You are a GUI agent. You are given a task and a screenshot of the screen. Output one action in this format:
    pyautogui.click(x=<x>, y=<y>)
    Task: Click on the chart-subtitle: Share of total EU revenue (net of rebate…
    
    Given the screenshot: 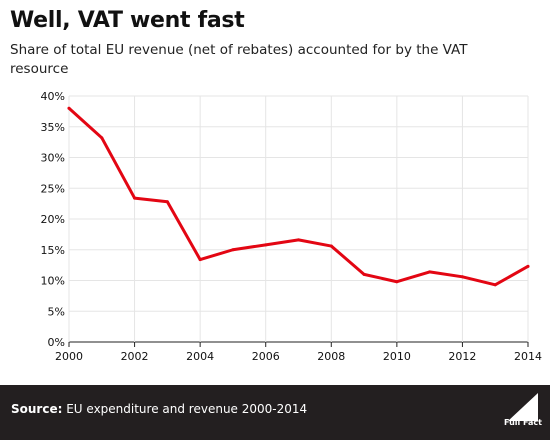 What is the action you would take?
    pyautogui.click(x=239, y=59)
    